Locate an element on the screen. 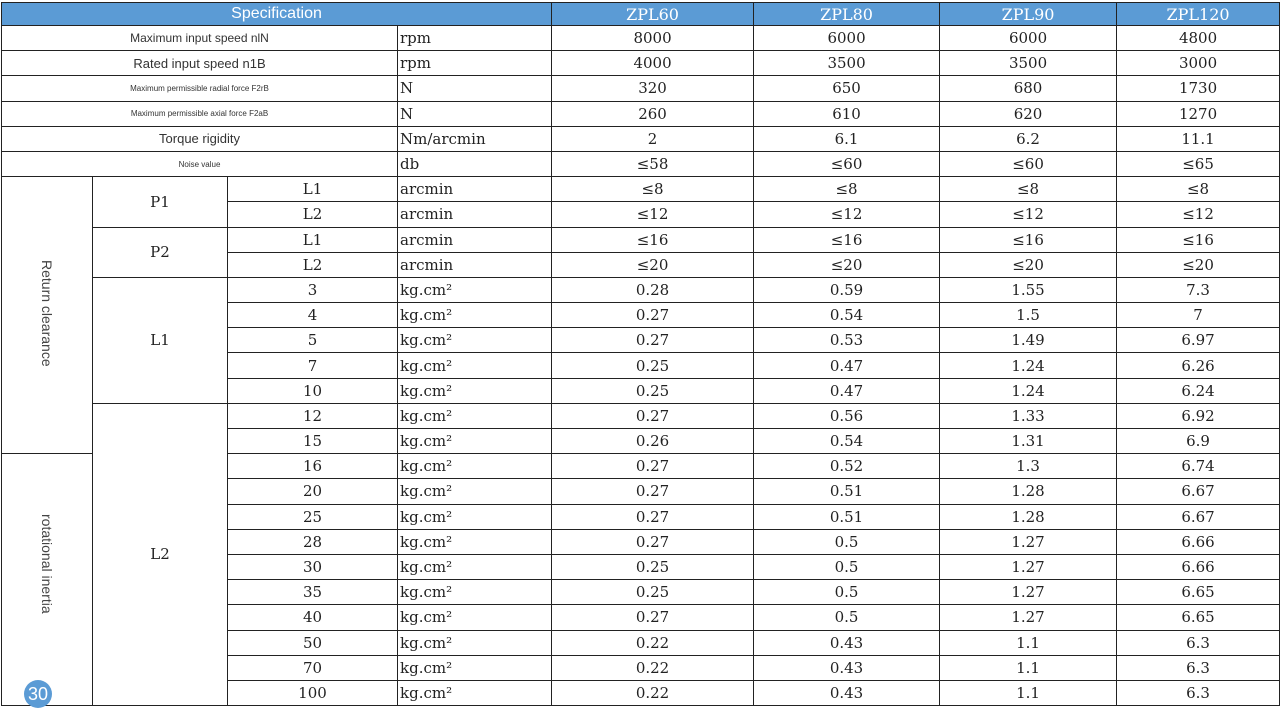  value-cell: 3000 is located at coordinates (1198, 63).